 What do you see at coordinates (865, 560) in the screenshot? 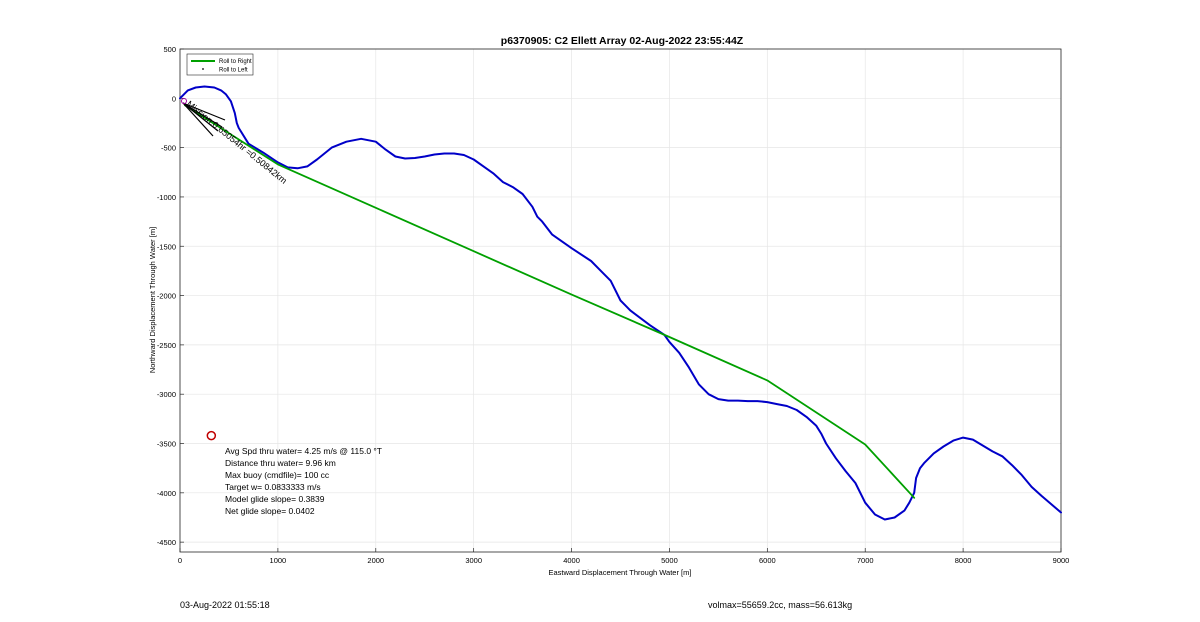
I see `x-tick-label: 7000` at bounding box center [865, 560].